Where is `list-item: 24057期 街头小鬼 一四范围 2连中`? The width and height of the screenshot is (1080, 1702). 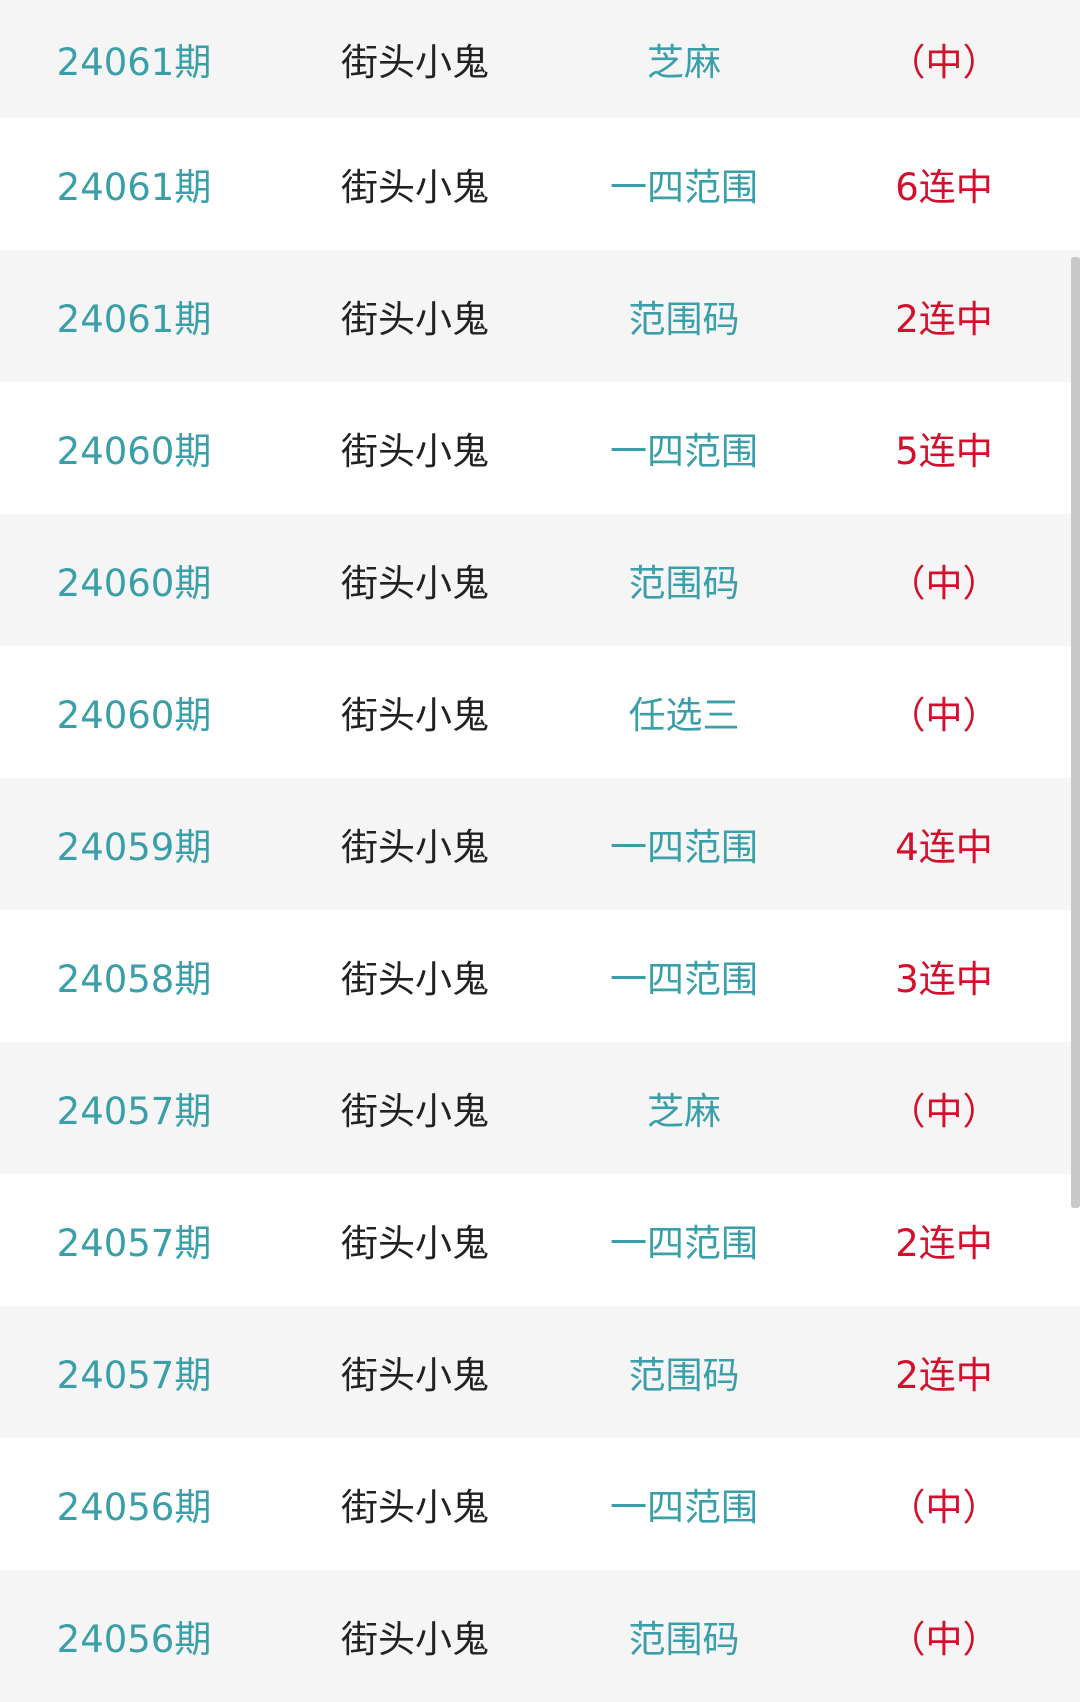 list-item: 24057期 街头小鬼 一四范围 2连中 is located at coordinates (540, 1240).